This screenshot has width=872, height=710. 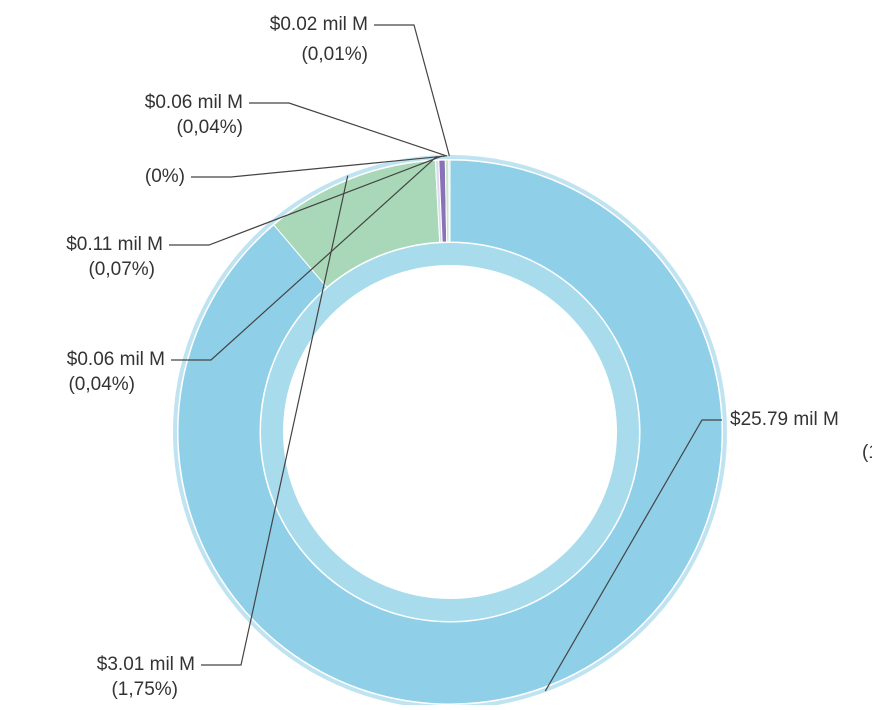 What do you see at coordinates (449, 201) in the screenshot?
I see `donut-slice` at bounding box center [449, 201].